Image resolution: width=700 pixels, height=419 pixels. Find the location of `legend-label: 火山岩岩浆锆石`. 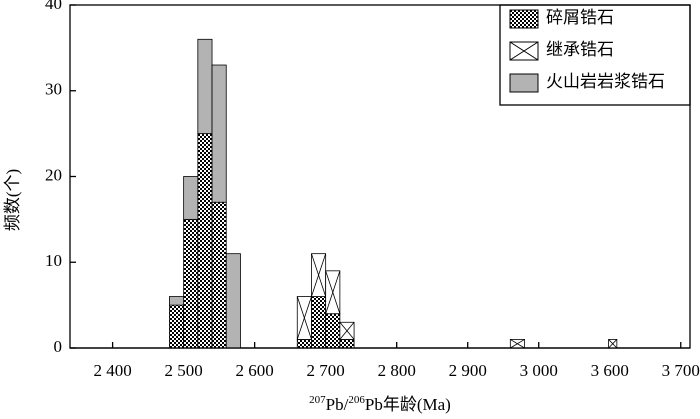

legend-label: 火山岩岩浆锆石 is located at coordinates (605, 81).